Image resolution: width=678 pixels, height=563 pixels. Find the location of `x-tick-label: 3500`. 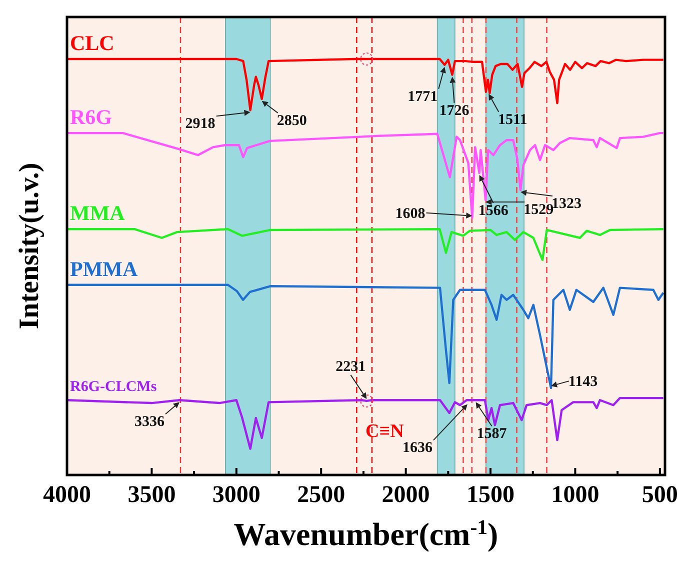

x-tick-label: 3500 is located at coordinates (152, 495).